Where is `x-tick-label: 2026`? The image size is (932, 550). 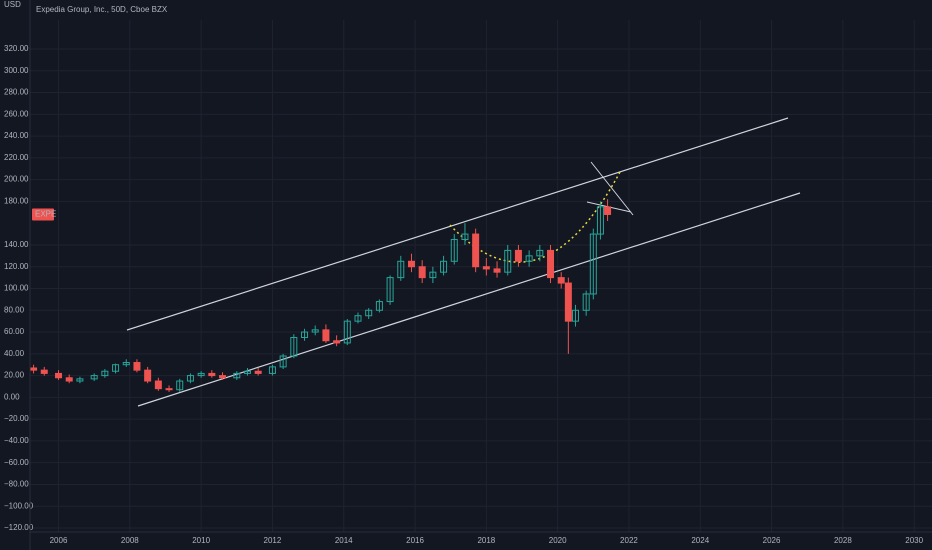 x-tick-label: 2026 is located at coordinates (772, 540).